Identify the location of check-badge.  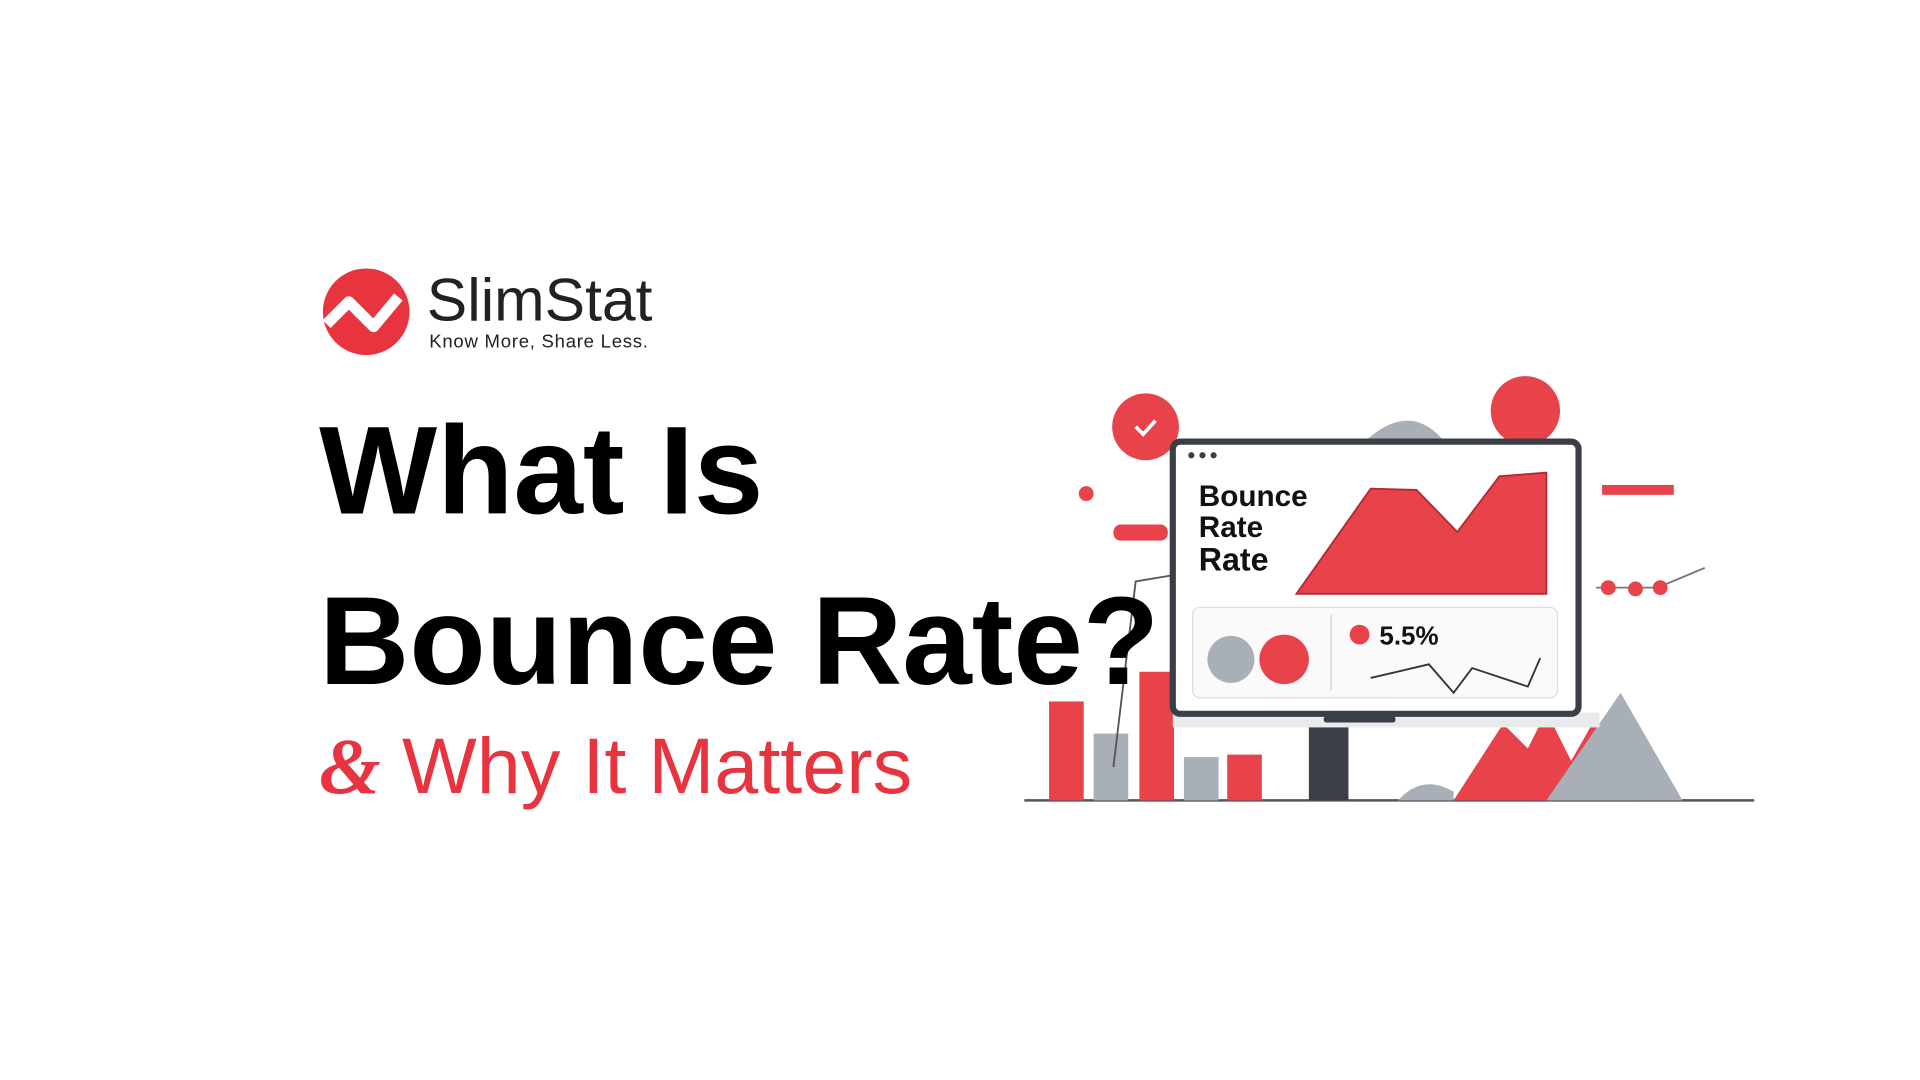
(1145, 427).